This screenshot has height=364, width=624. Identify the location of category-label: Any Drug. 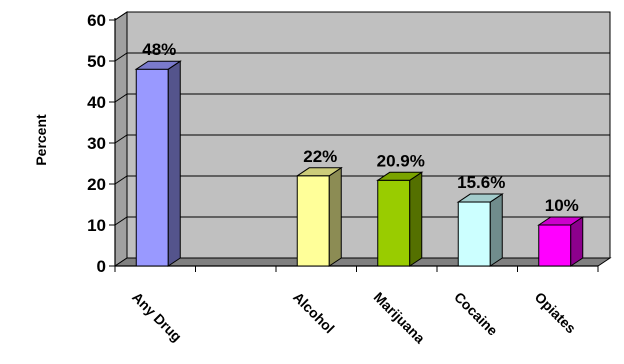
(157, 317).